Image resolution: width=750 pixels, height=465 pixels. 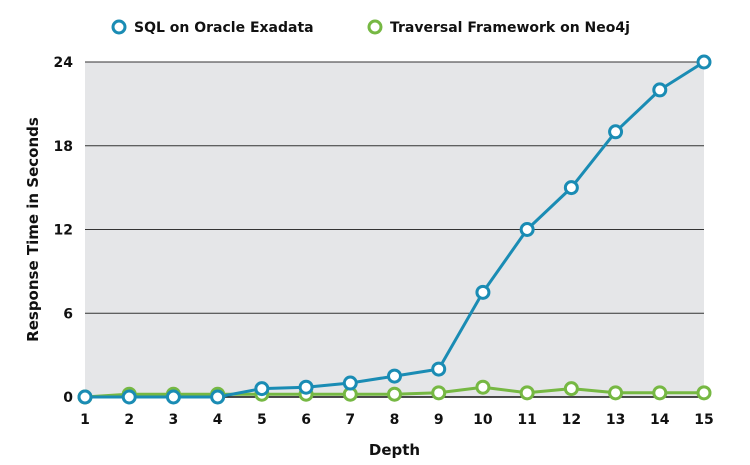 What do you see at coordinates (526, 420) in the screenshot?
I see `x-tick-label-11: 11` at bounding box center [526, 420].